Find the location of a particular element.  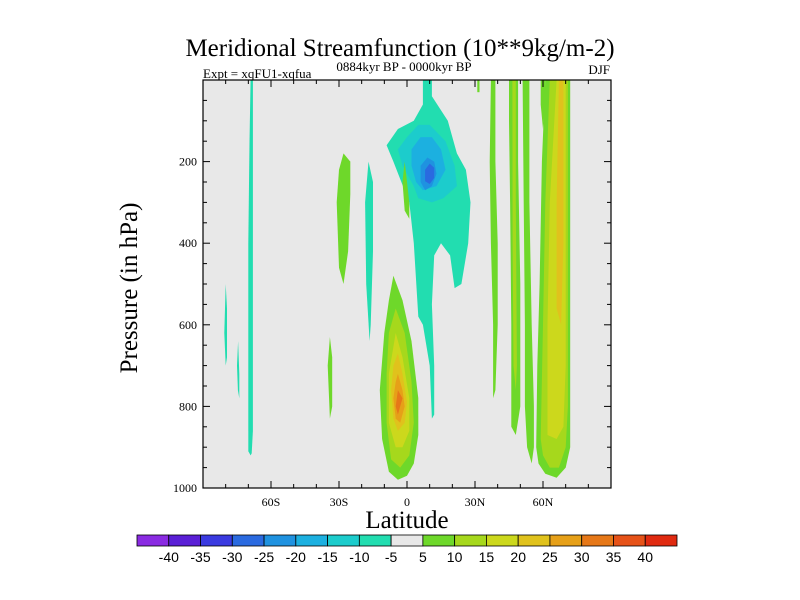

colorbar-label: -5 is located at coordinates (391, 557).